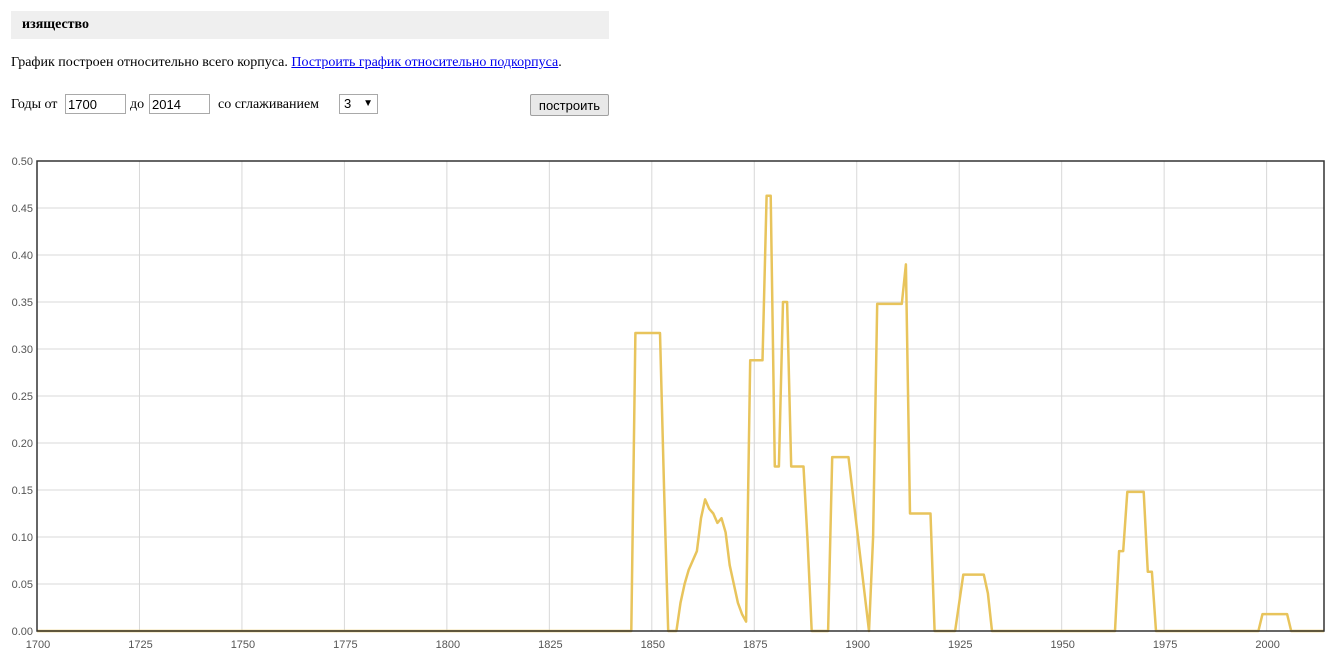  Describe the element at coordinates (345, 645) in the screenshot. I see `x-tick-label: 1775` at that location.